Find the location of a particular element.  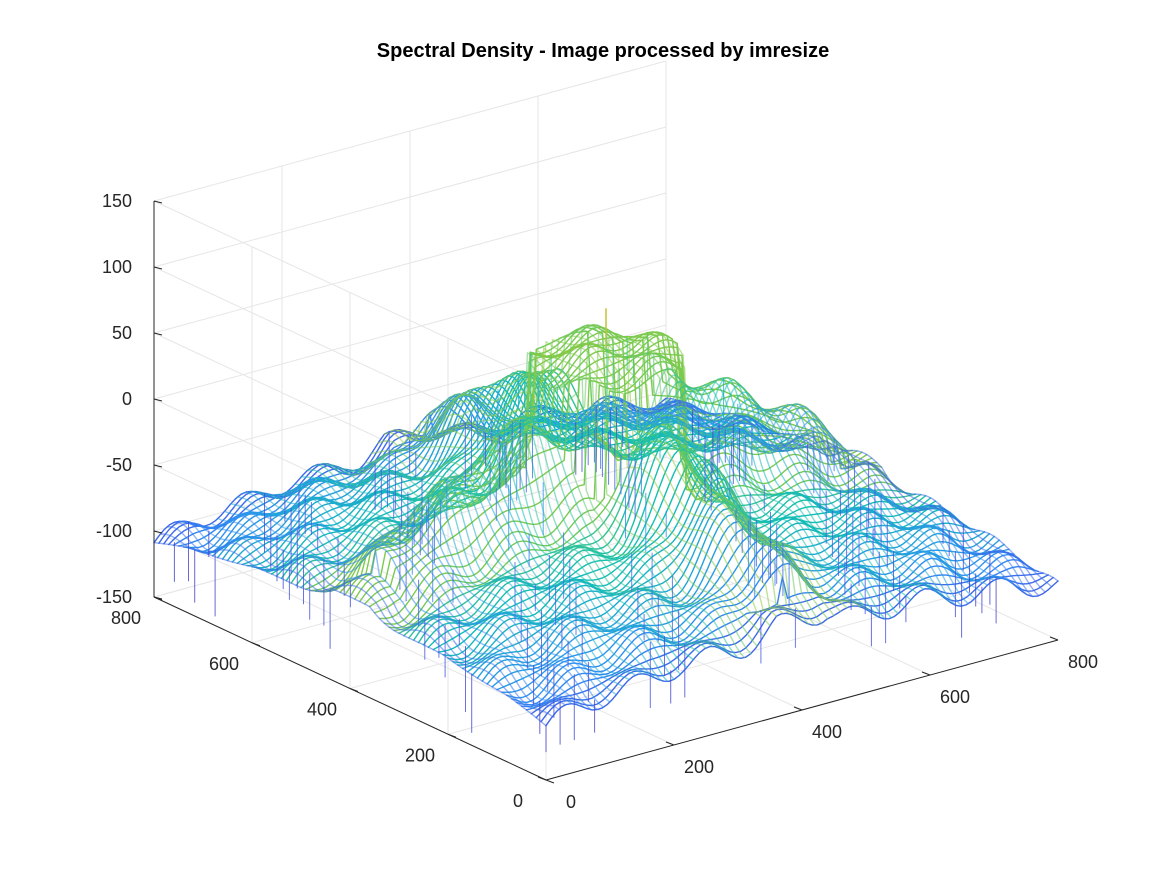

y-tick-label: 0 is located at coordinates (518, 801).